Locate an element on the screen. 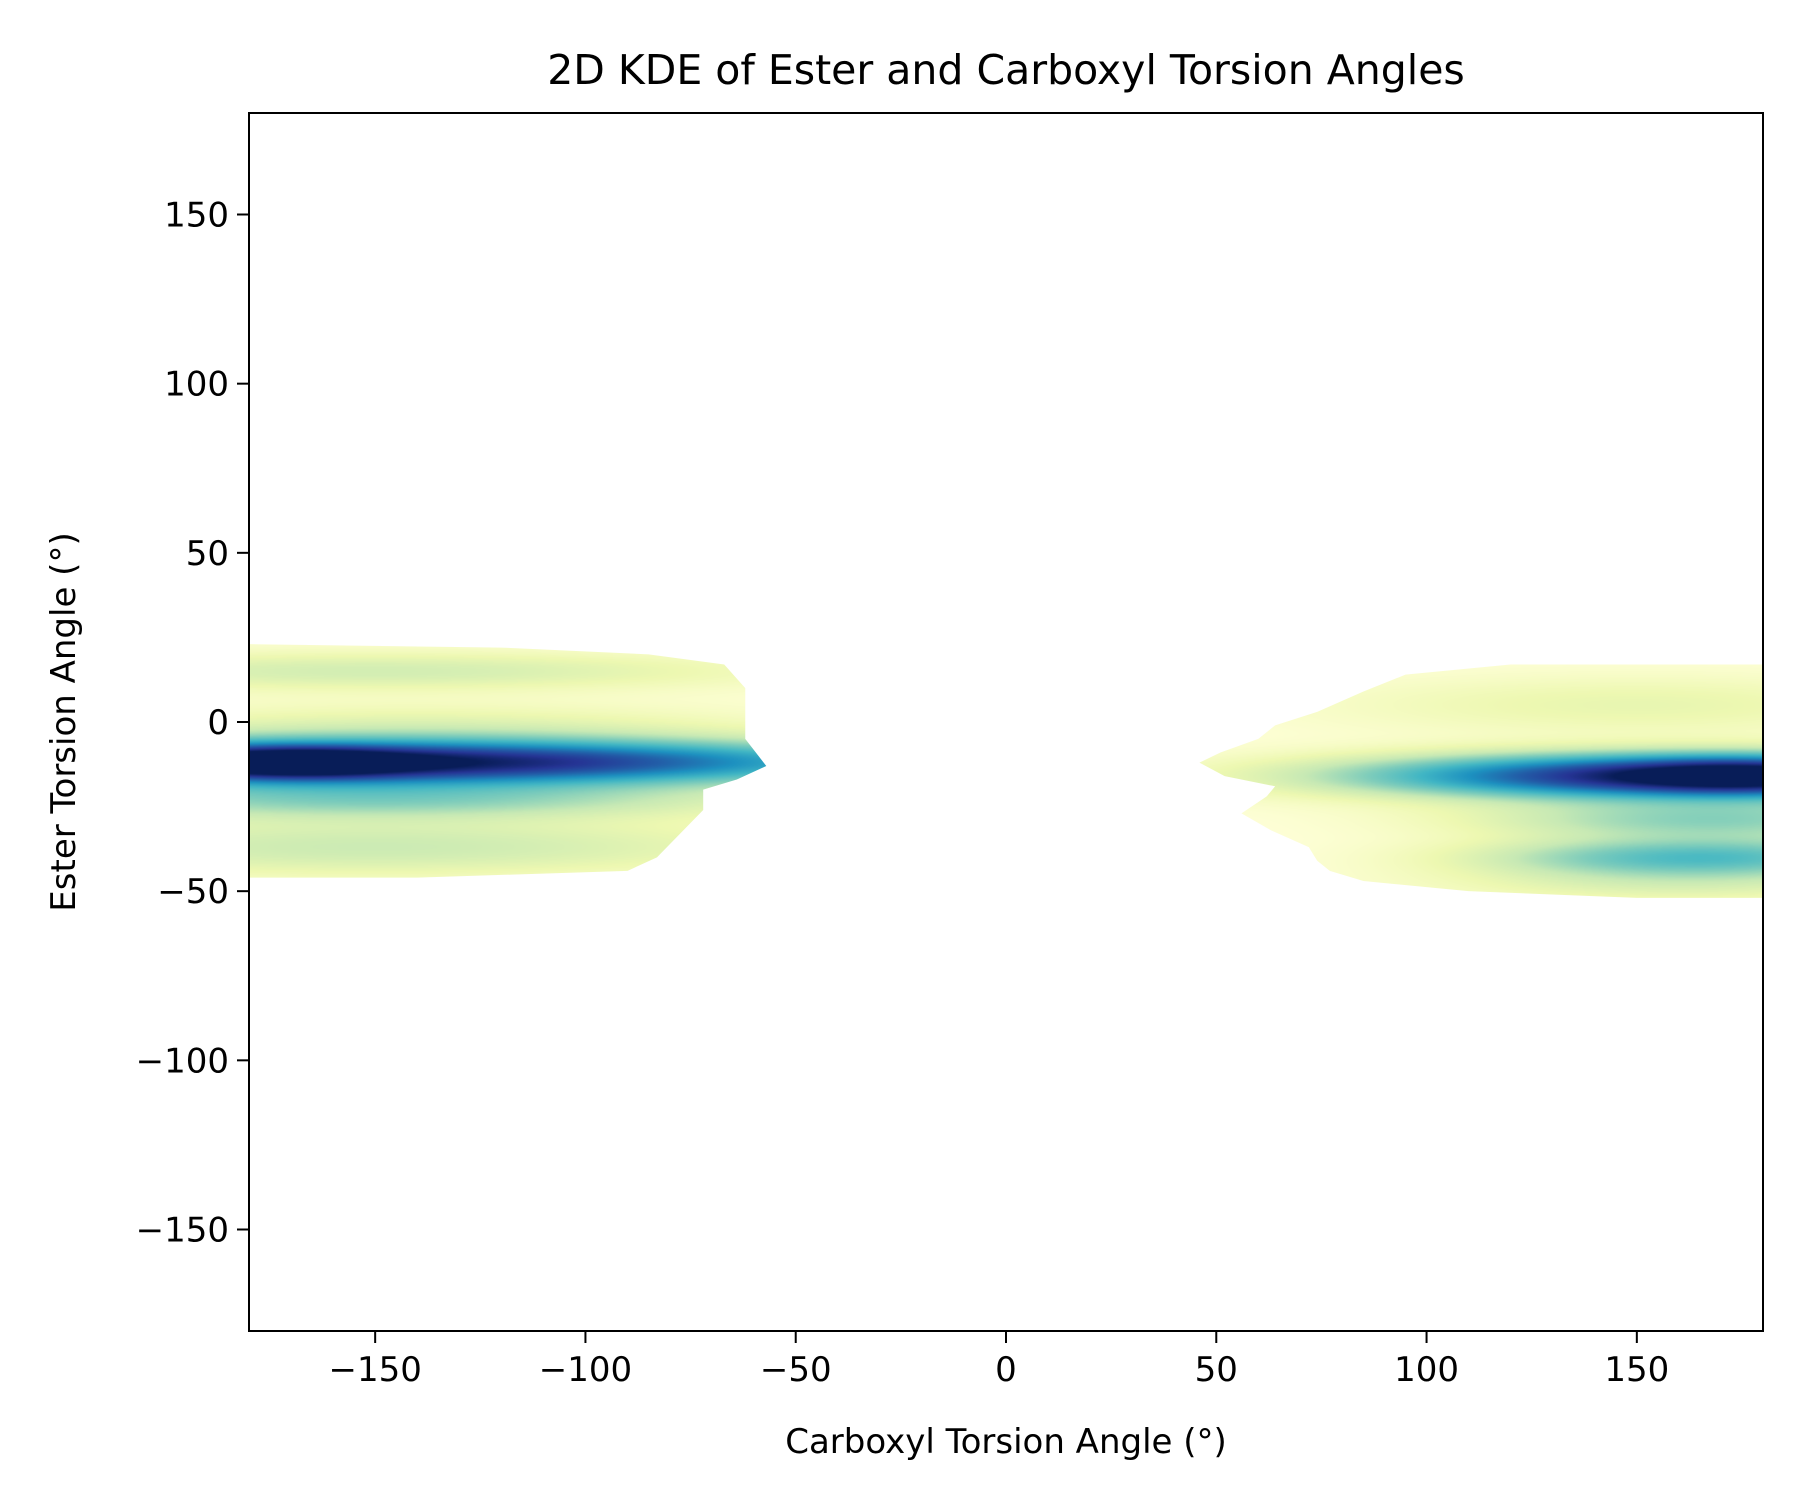  y-tick-label: −50 is located at coordinates (193, 892).